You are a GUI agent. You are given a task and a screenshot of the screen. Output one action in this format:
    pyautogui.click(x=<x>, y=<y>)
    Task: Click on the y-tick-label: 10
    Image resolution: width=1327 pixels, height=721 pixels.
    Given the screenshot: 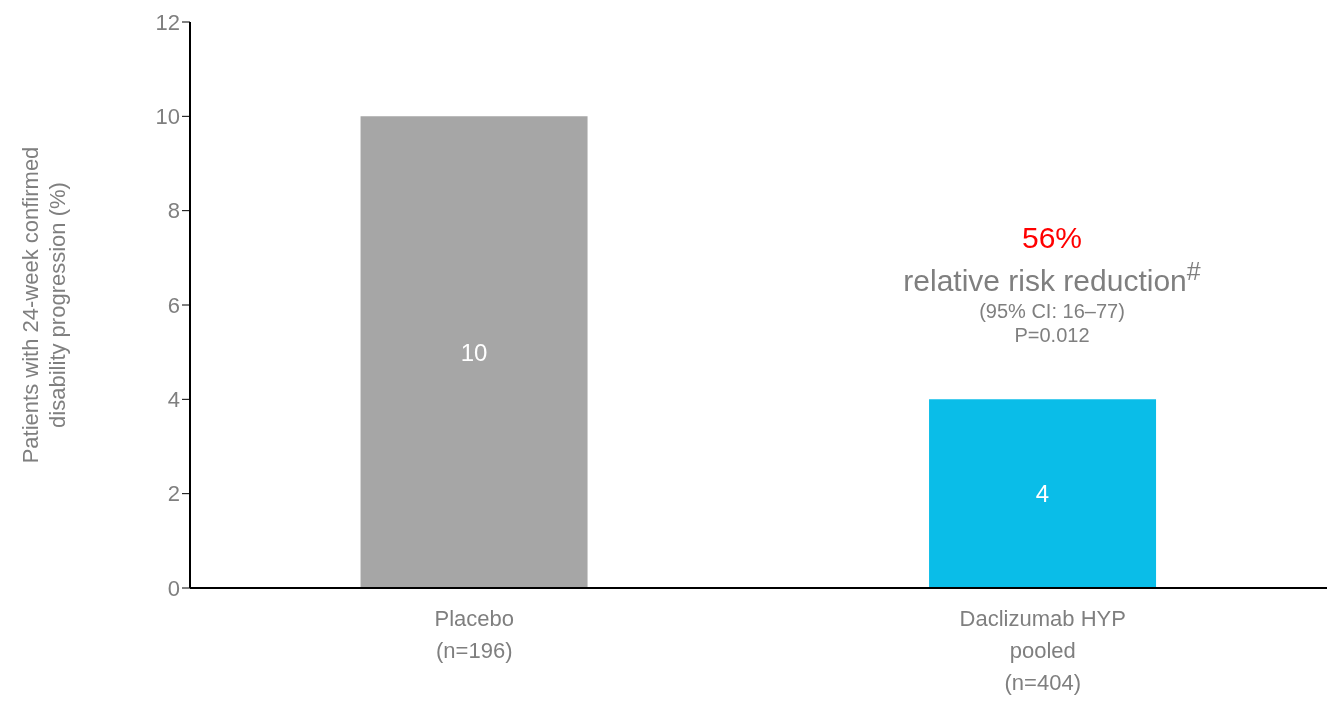 What is the action you would take?
    pyautogui.click(x=167, y=117)
    